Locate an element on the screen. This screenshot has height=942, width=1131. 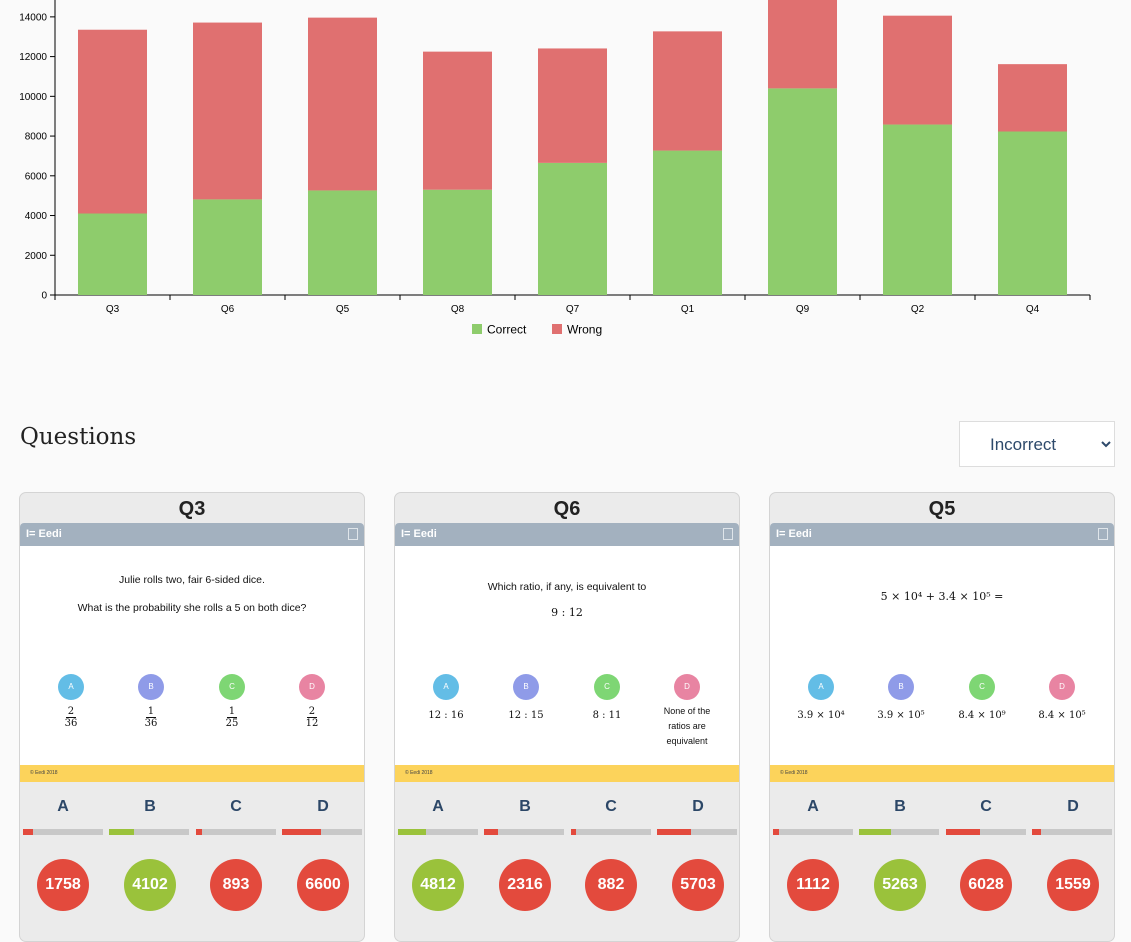
bar-correct-q2 is located at coordinates (917, 209).